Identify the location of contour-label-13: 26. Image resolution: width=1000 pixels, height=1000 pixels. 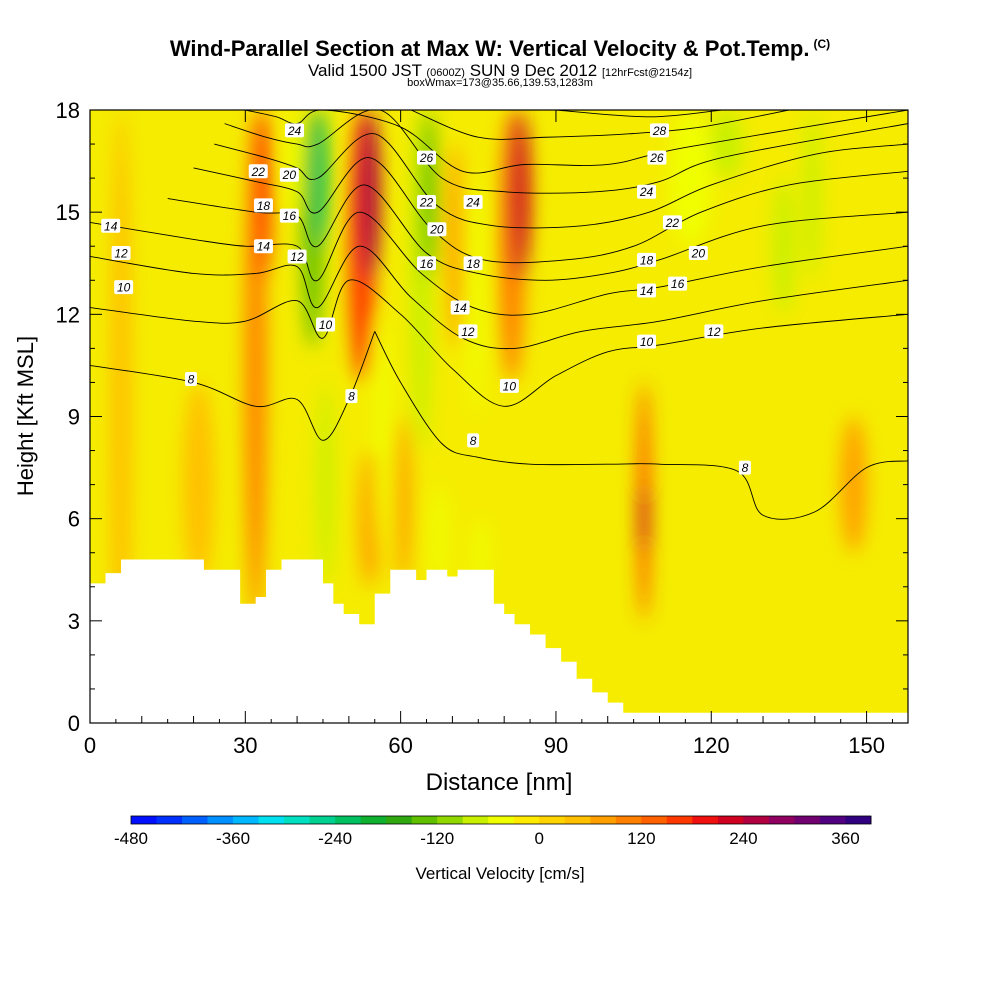
(427, 157).